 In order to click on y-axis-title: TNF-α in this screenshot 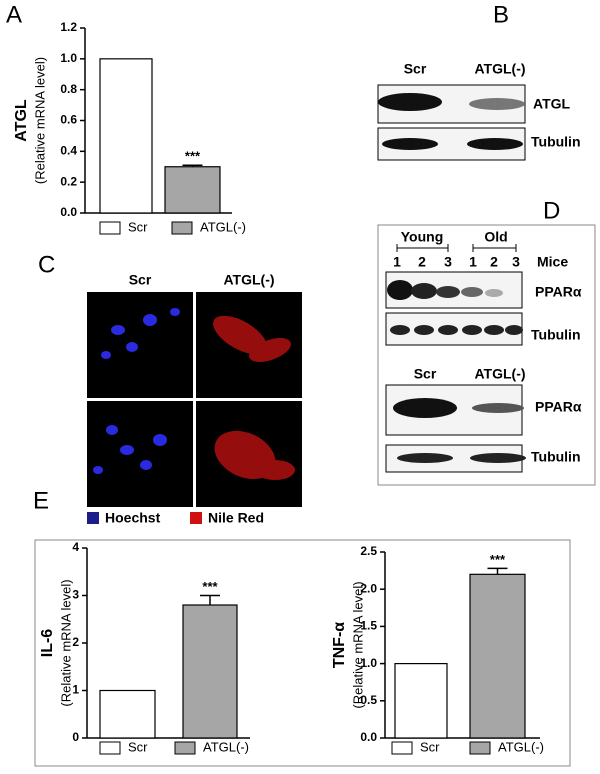, I will do `click(339, 645)`.